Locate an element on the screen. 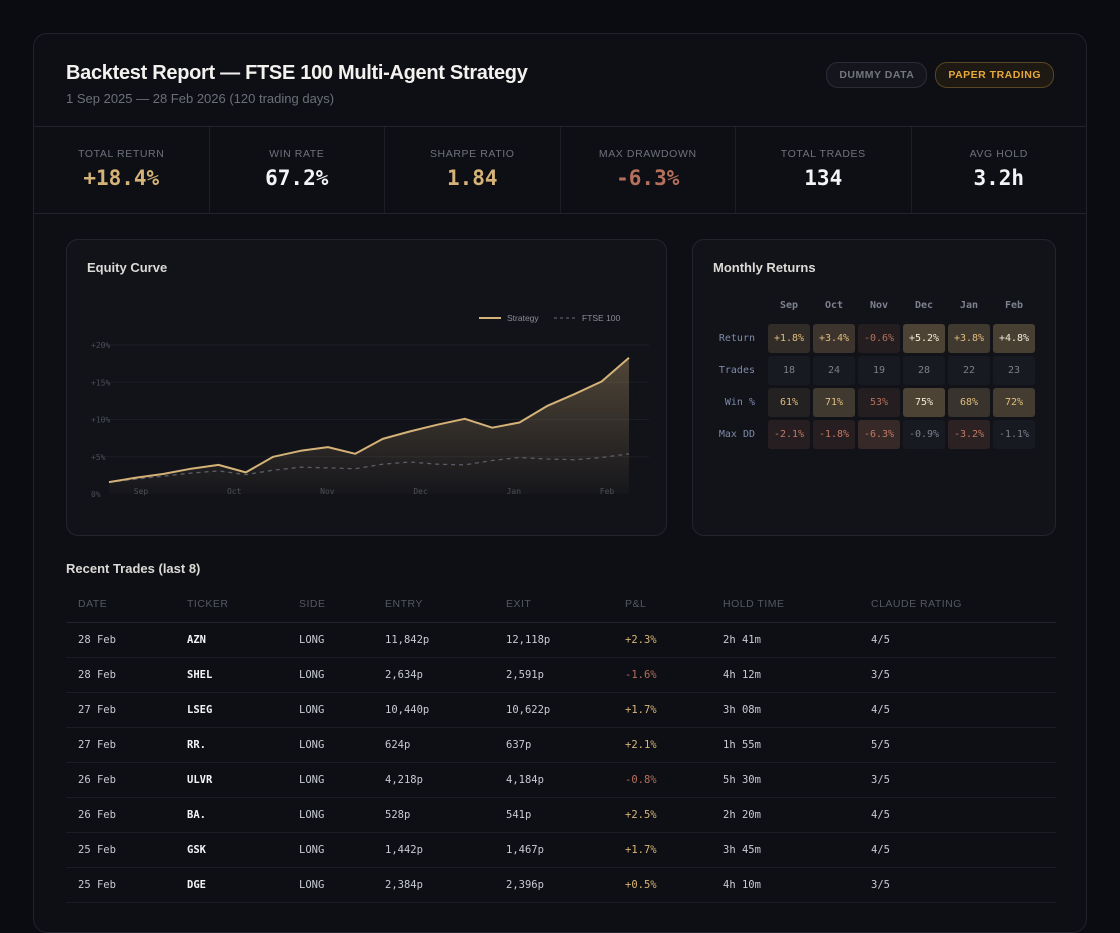 The image size is (1120, 933). column-header: CLAUDE RATING is located at coordinates (957, 605).